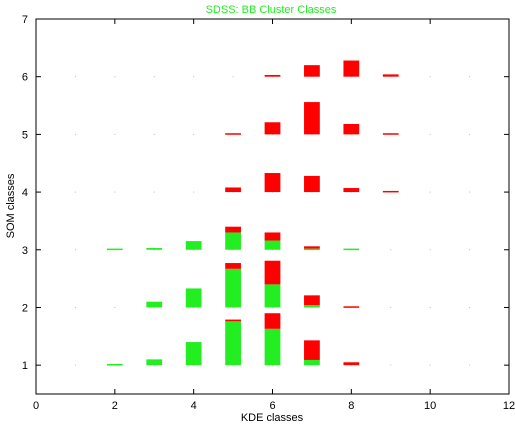 Image resolution: width=515 pixels, height=432 pixels. I want to click on x-tick-label: 8, so click(351, 406).